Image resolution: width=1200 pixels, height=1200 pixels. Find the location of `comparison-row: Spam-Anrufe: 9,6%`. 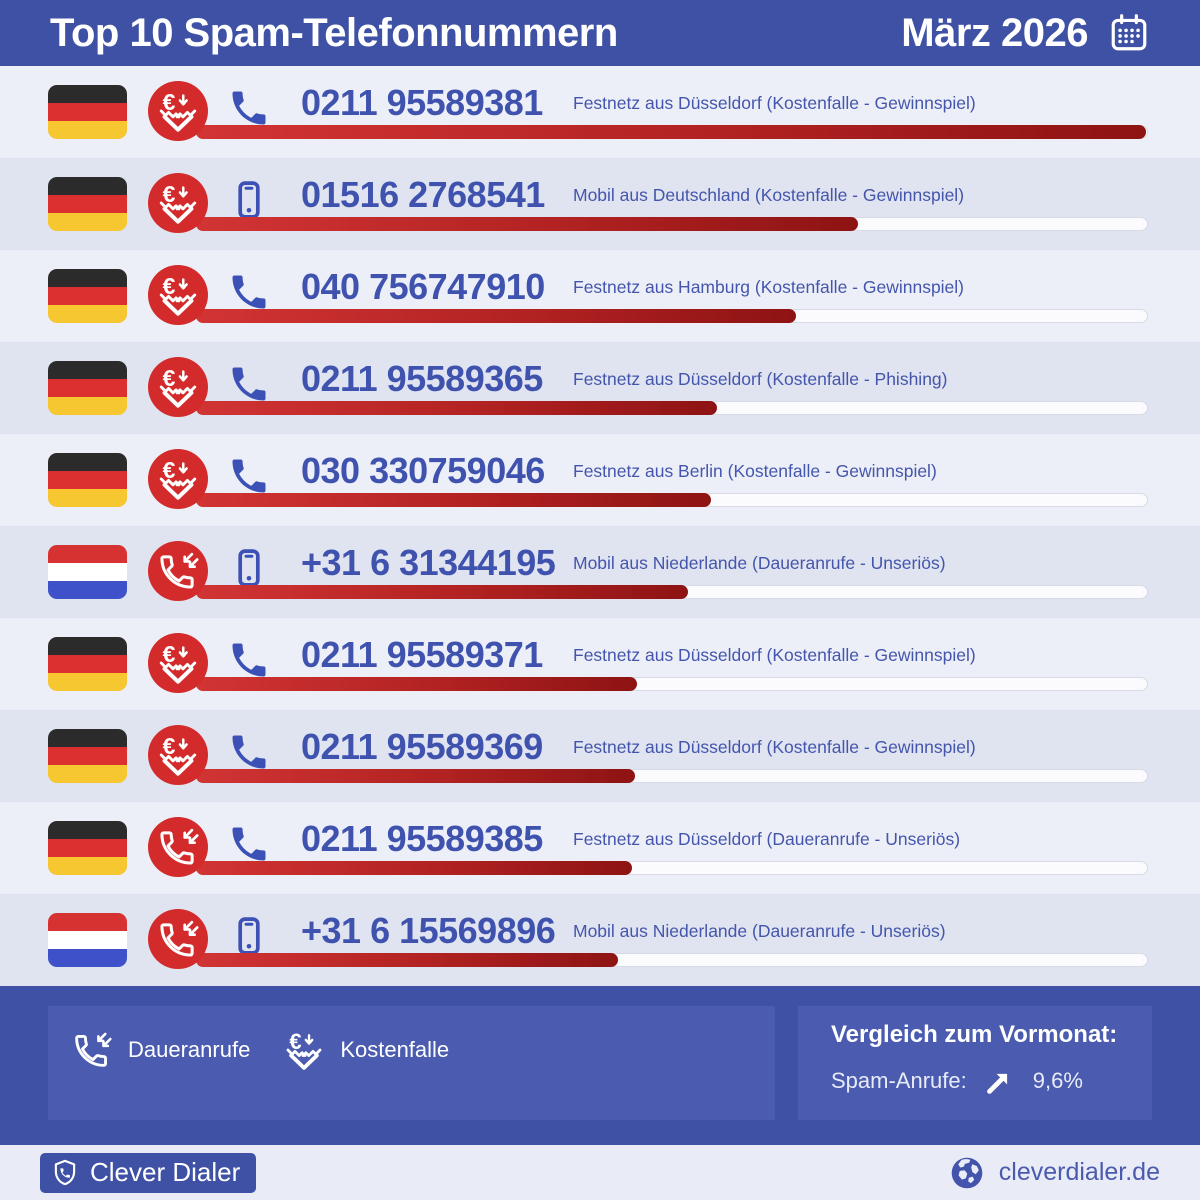

comparison-row: Spam-Anrufe: 9,6% is located at coordinates (991, 1081).